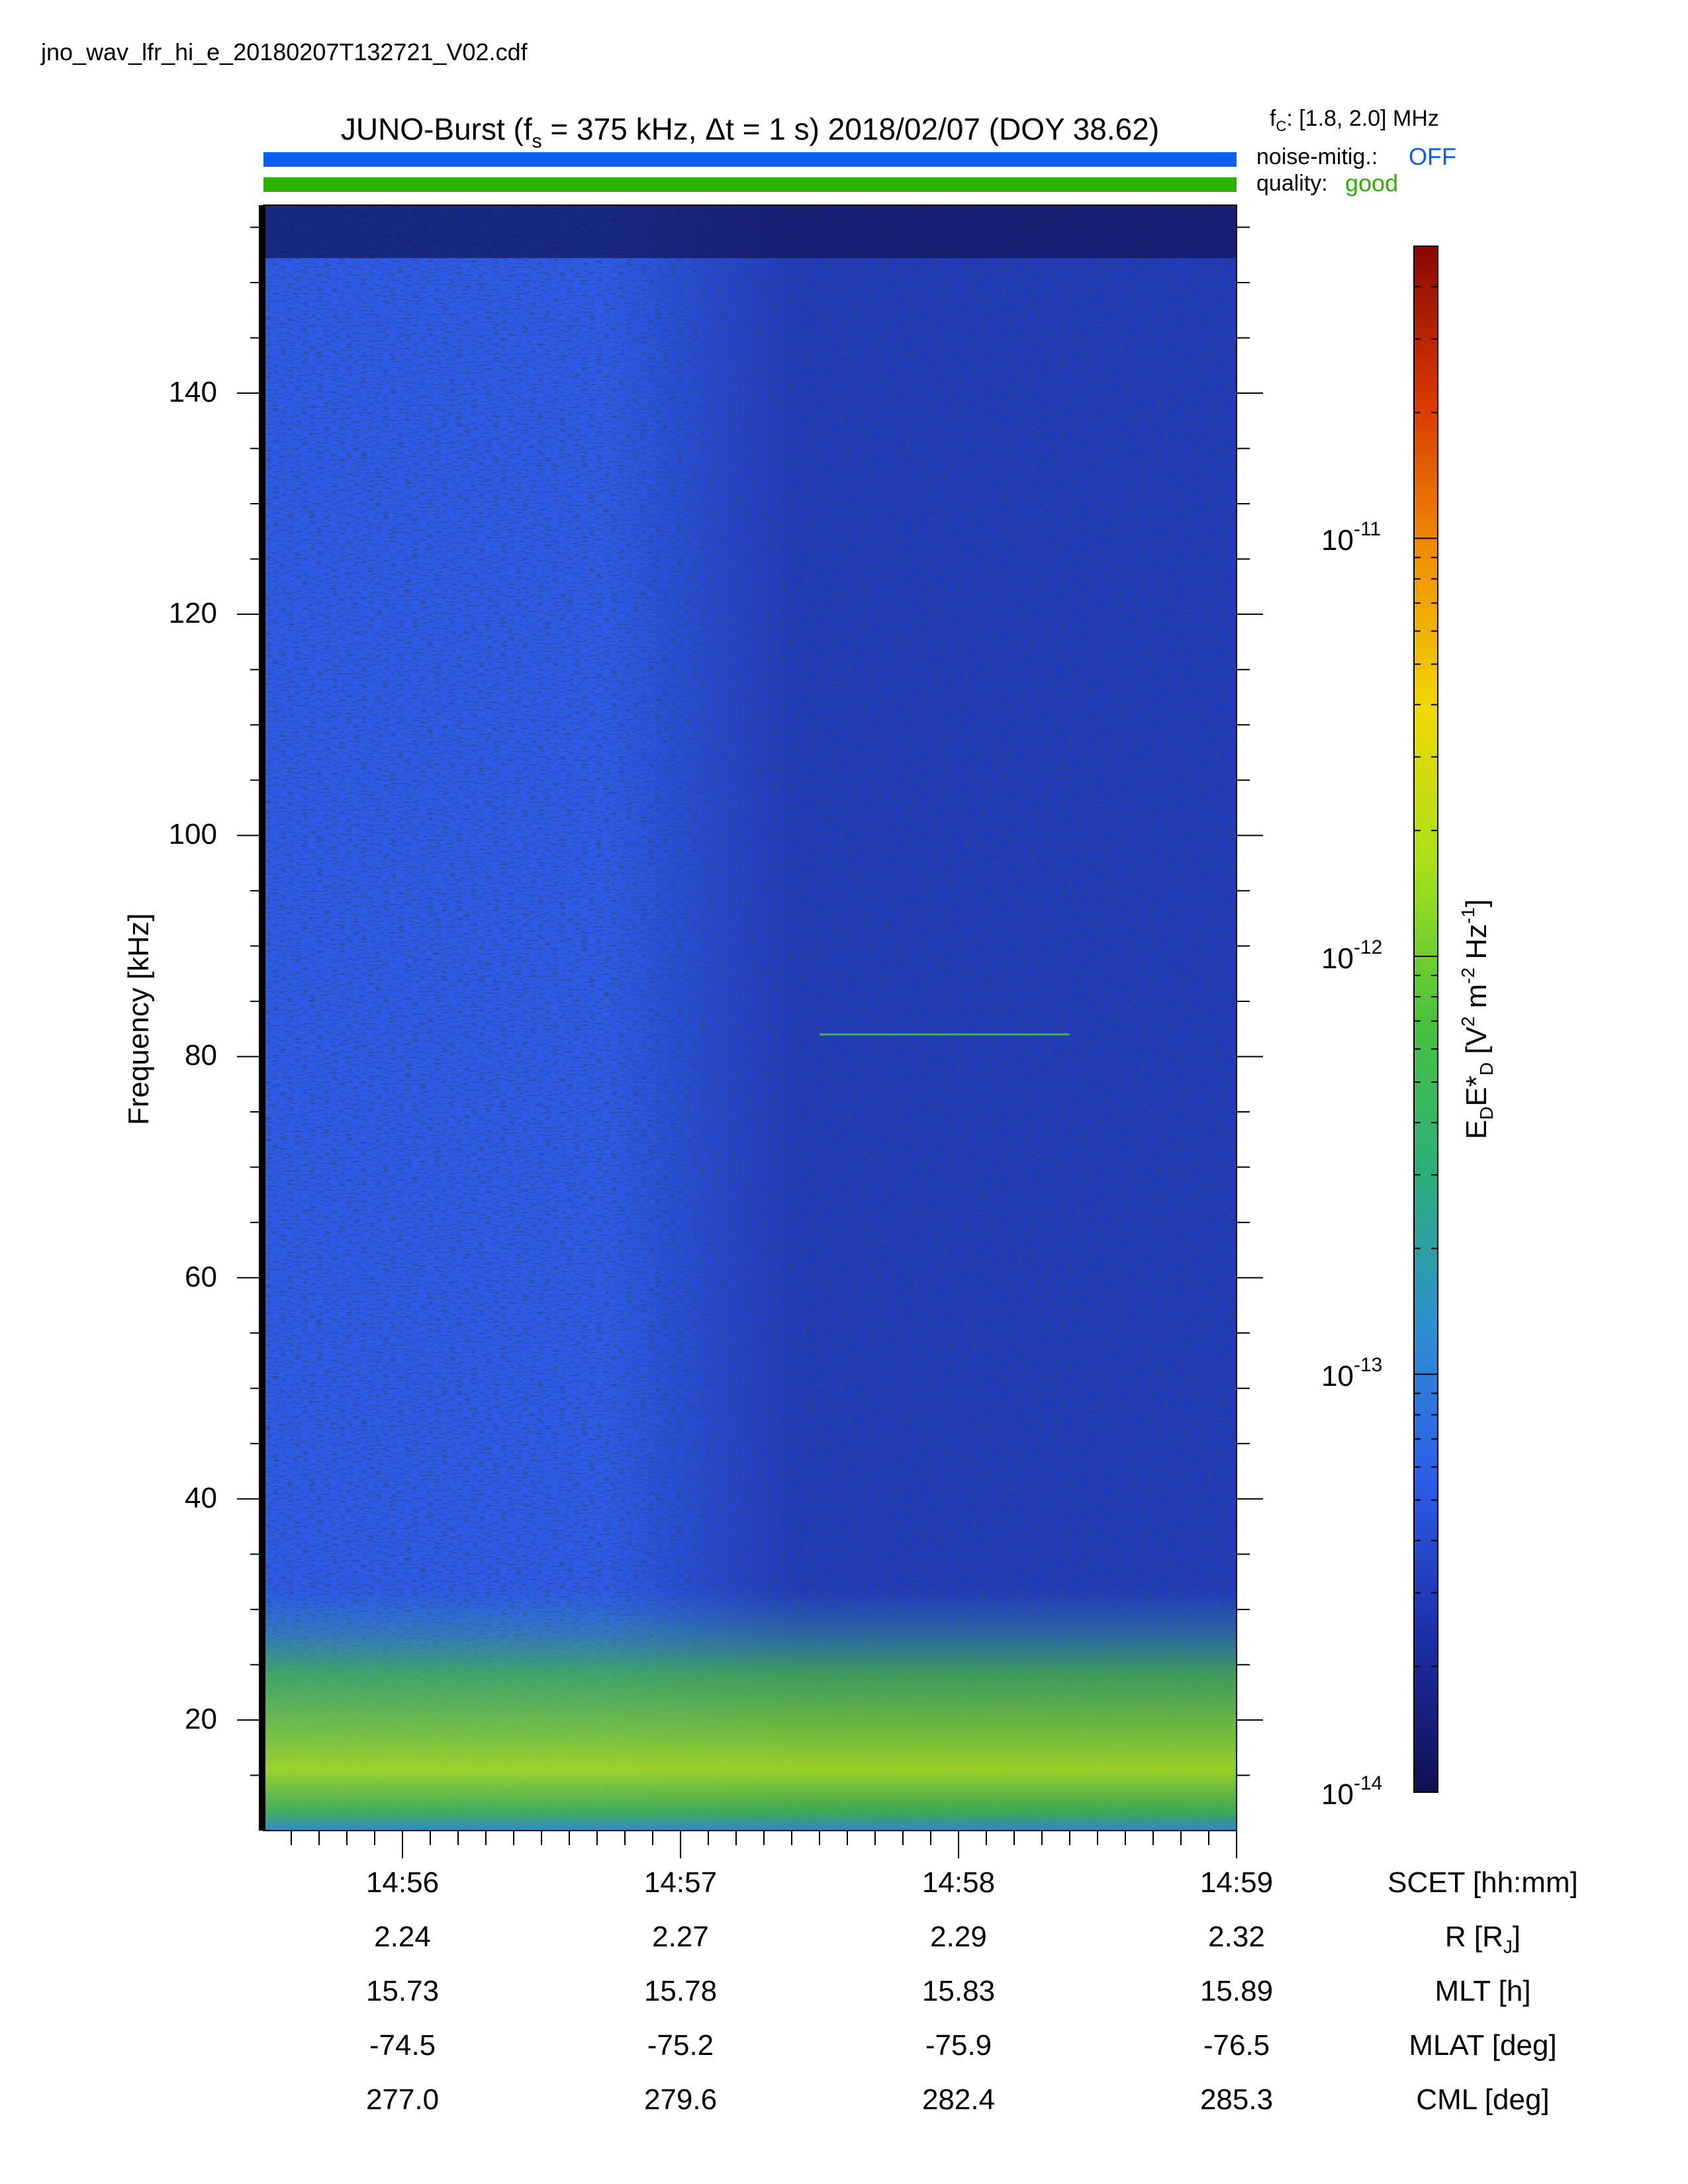 The image size is (1688, 2184). What do you see at coordinates (1468, 916) in the screenshot?
I see `cb-label-e-sup: -1` at bounding box center [1468, 916].